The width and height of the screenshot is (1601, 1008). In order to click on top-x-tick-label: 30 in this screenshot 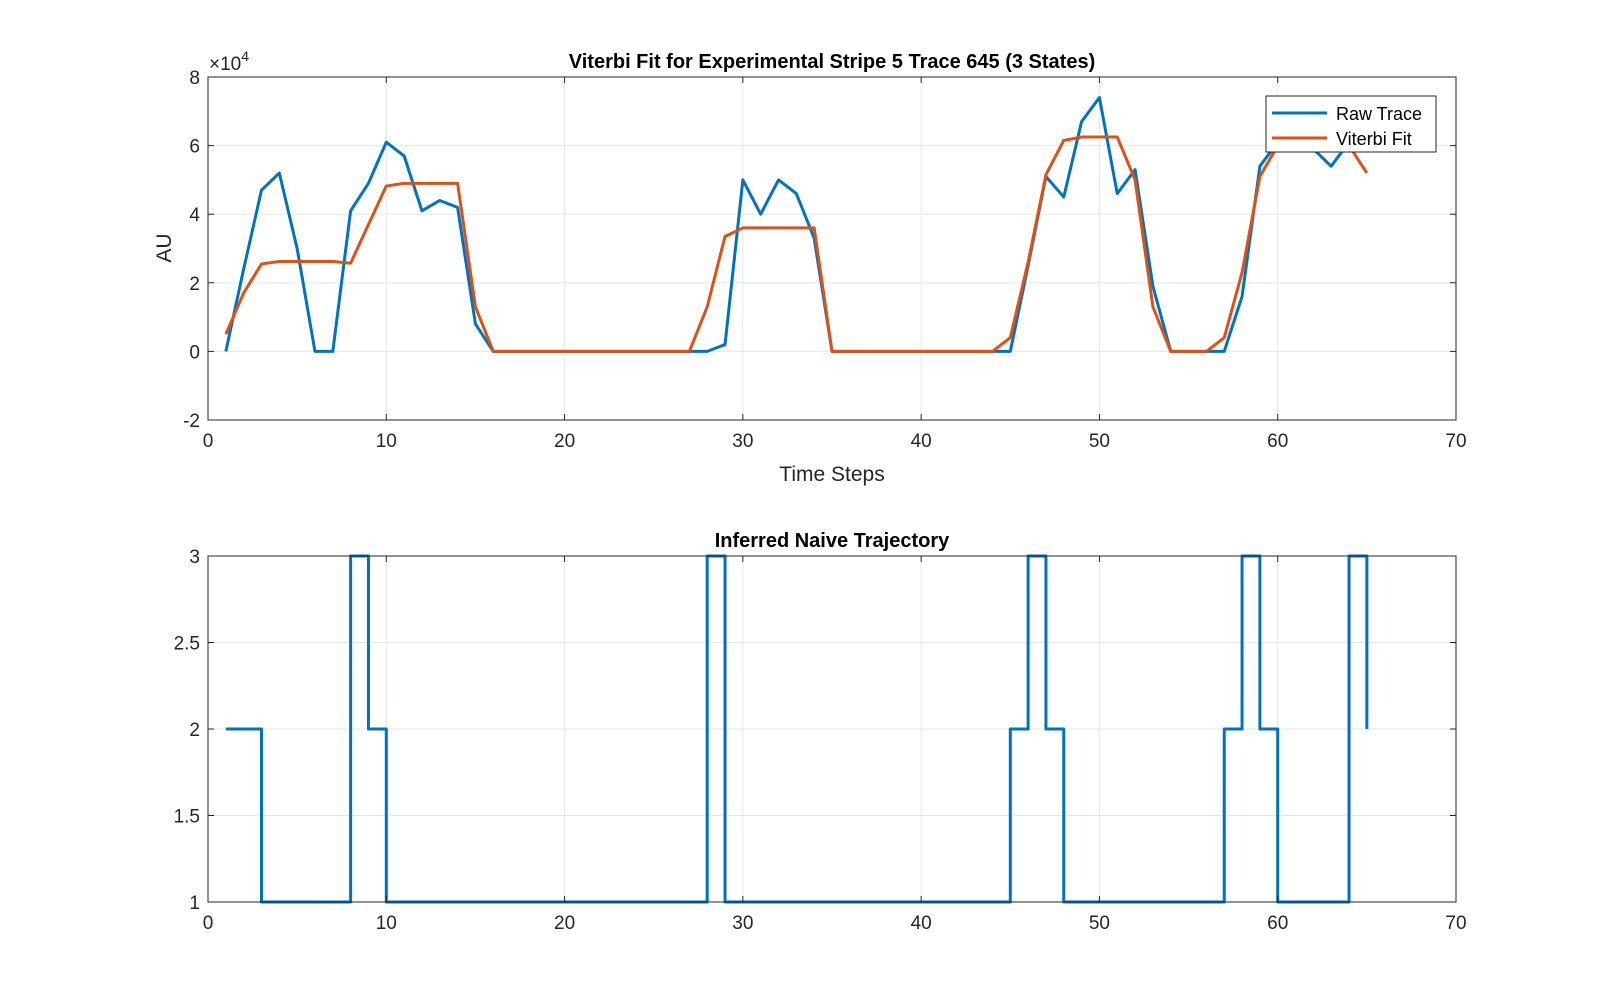, I will do `click(742, 441)`.